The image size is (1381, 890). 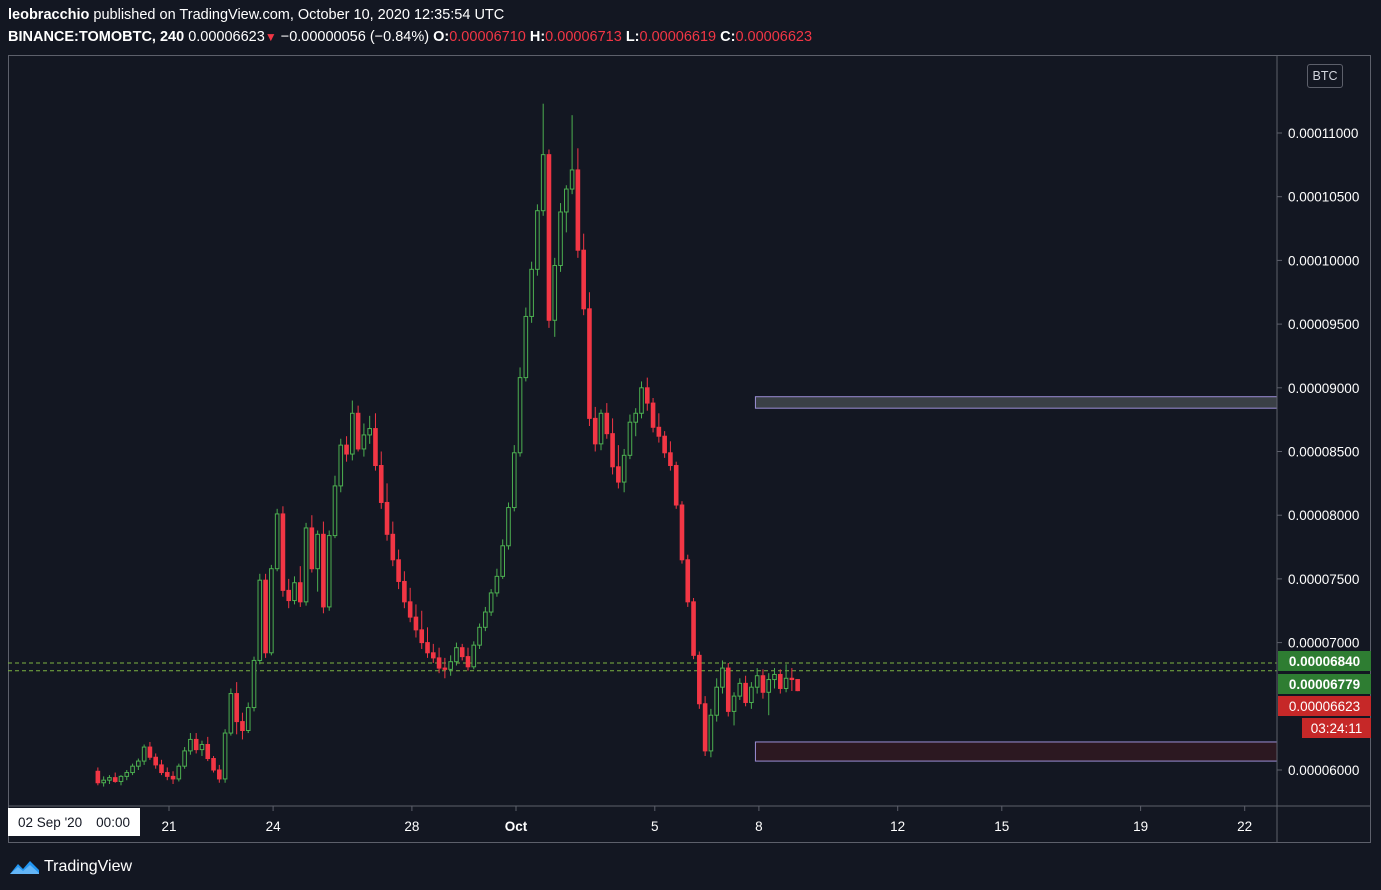 What do you see at coordinates (96, 37) in the screenshot?
I see `symbol-label: BINANCE:TOMOBTC, 240` at bounding box center [96, 37].